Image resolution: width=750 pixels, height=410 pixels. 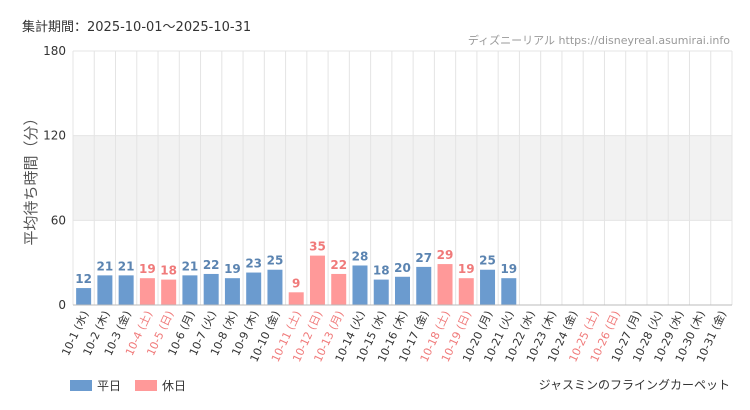 I want to click on bar-value-label: 9, so click(x=296, y=283).